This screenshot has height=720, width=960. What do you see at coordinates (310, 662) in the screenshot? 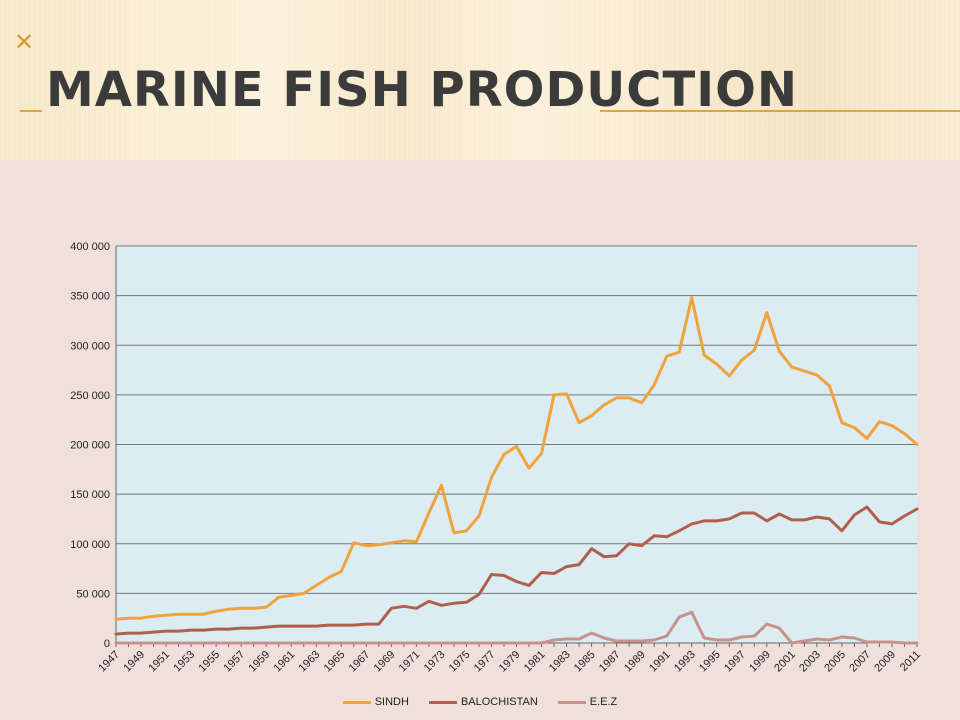
I see `x-tick-label: 1963` at bounding box center [310, 662].